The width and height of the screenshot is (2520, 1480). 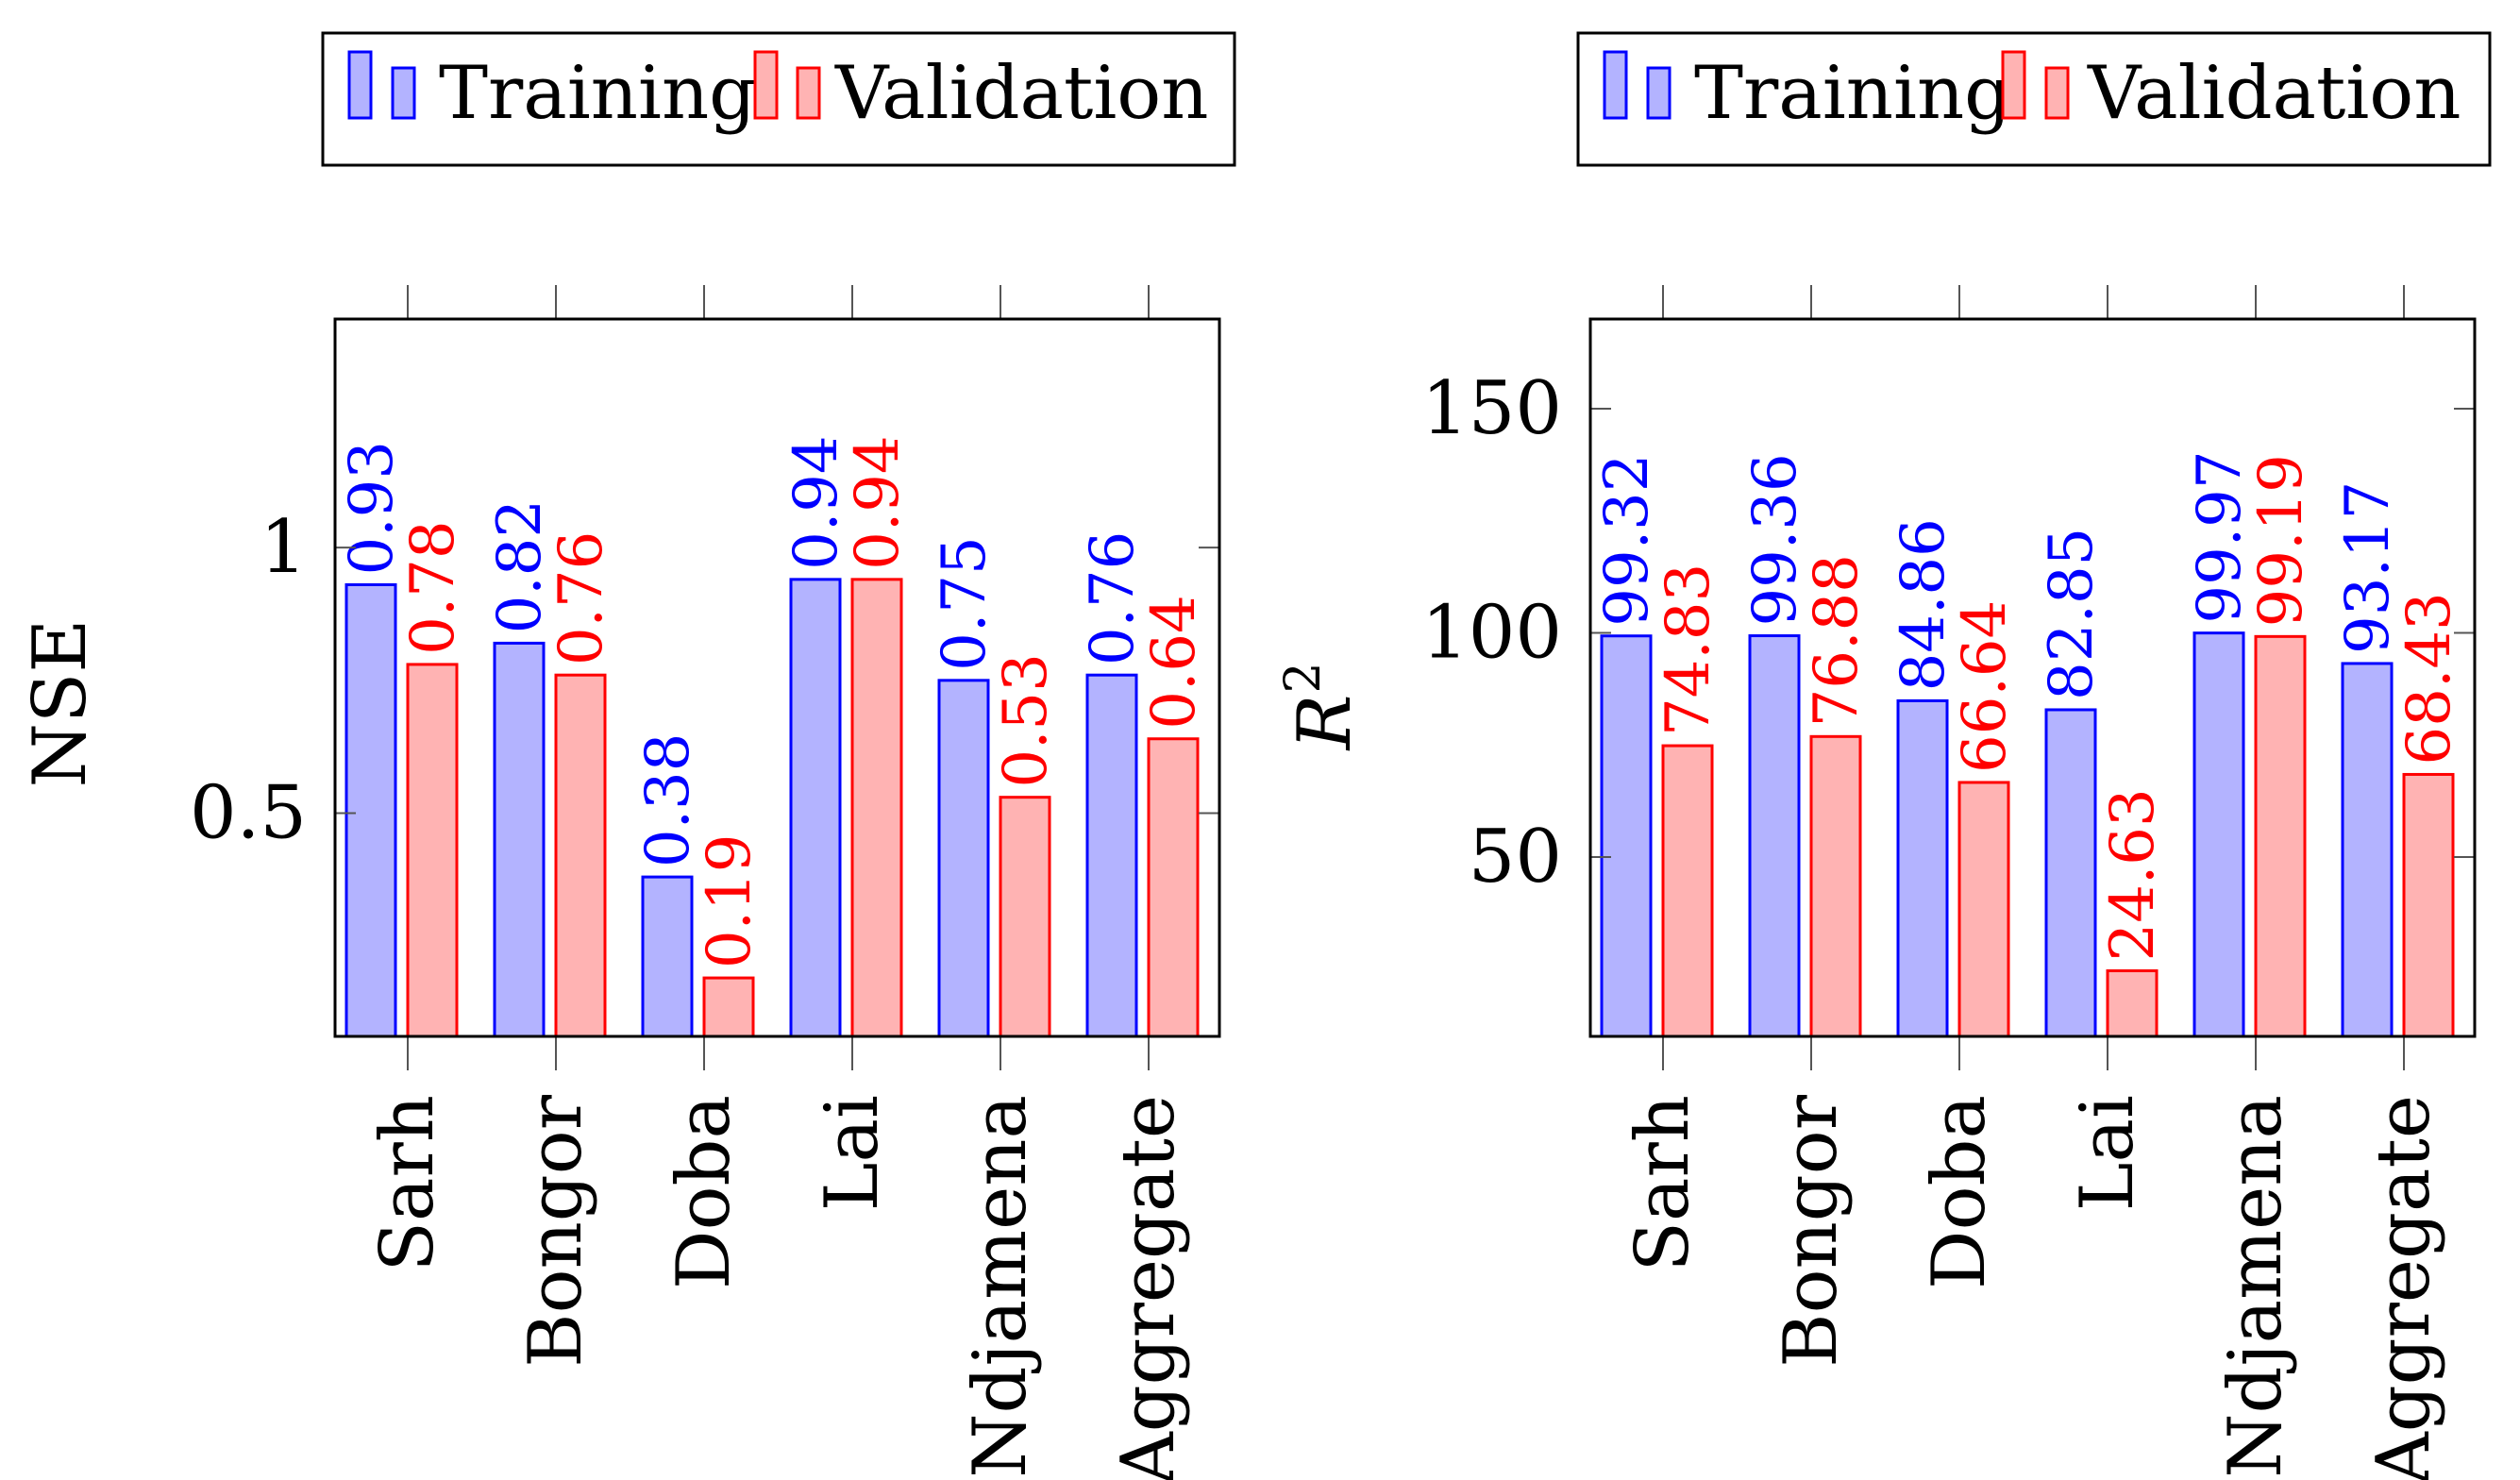 What do you see at coordinates (1922, 868) in the screenshot?
I see `r2-bar-training-doba` at bounding box center [1922, 868].